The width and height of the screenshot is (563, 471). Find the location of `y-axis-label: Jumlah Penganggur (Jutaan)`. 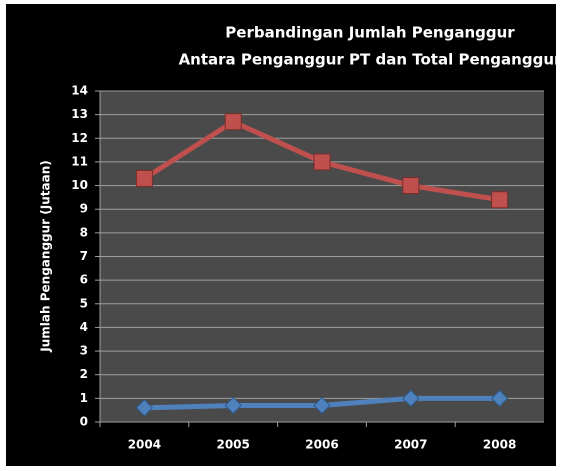

y-axis-label: Jumlah Penganggur (Jutaan) is located at coordinates (46, 256).